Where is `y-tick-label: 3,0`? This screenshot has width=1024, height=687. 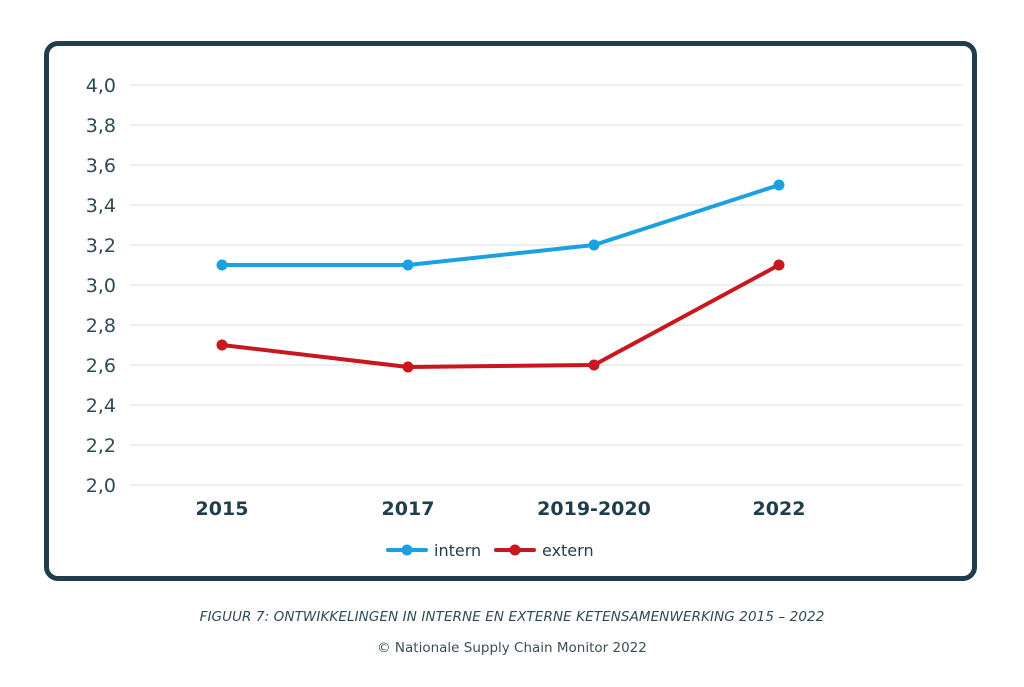
y-tick-label: 3,0 is located at coordinates (101, 286).